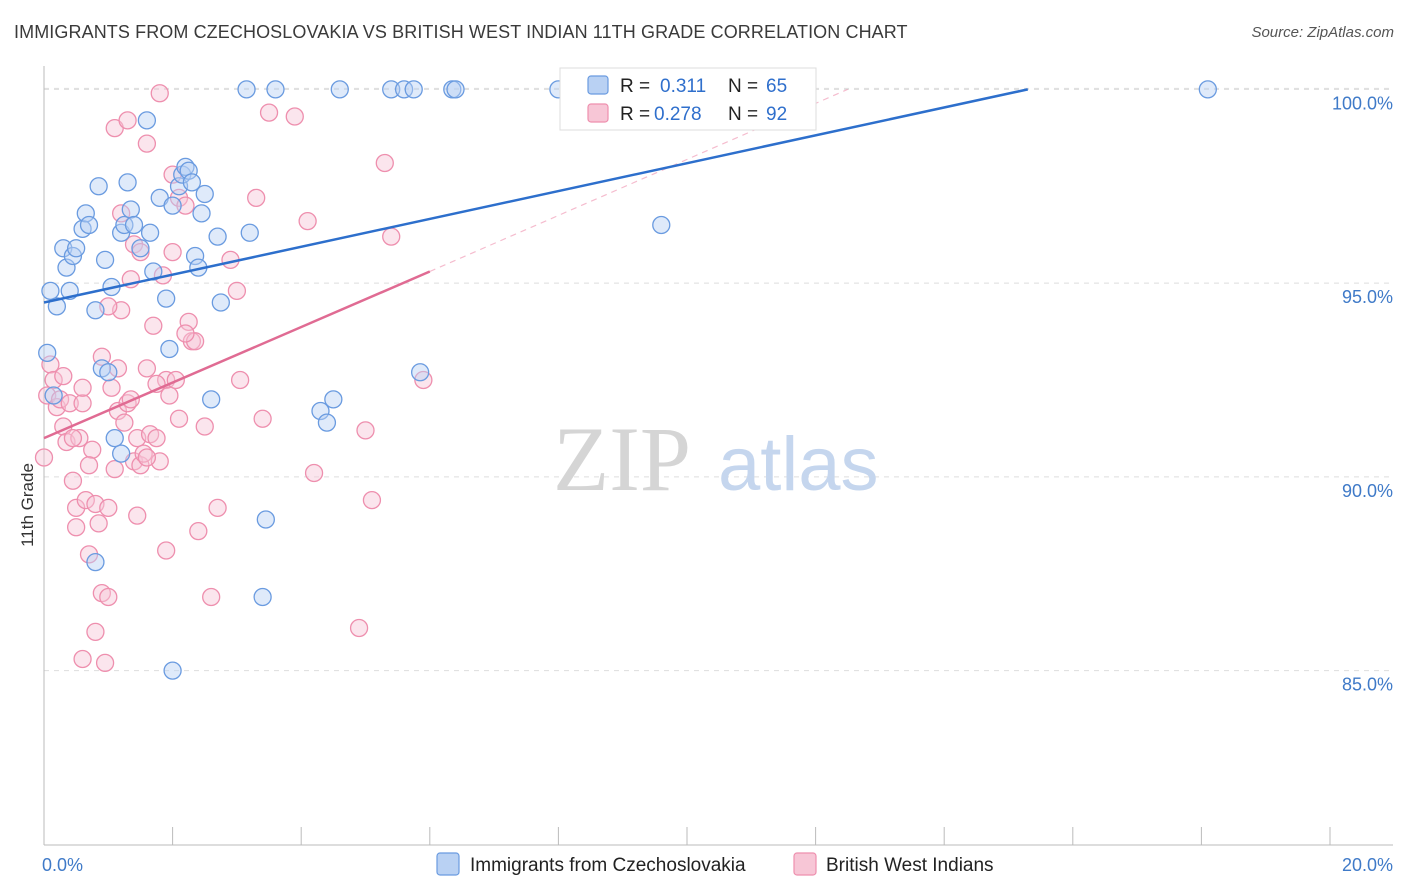 The image size is (1406, 892). Describe the element at coordinates (798, 464) in the screenshot. I see `watermark-atlas: atlas` at that location.